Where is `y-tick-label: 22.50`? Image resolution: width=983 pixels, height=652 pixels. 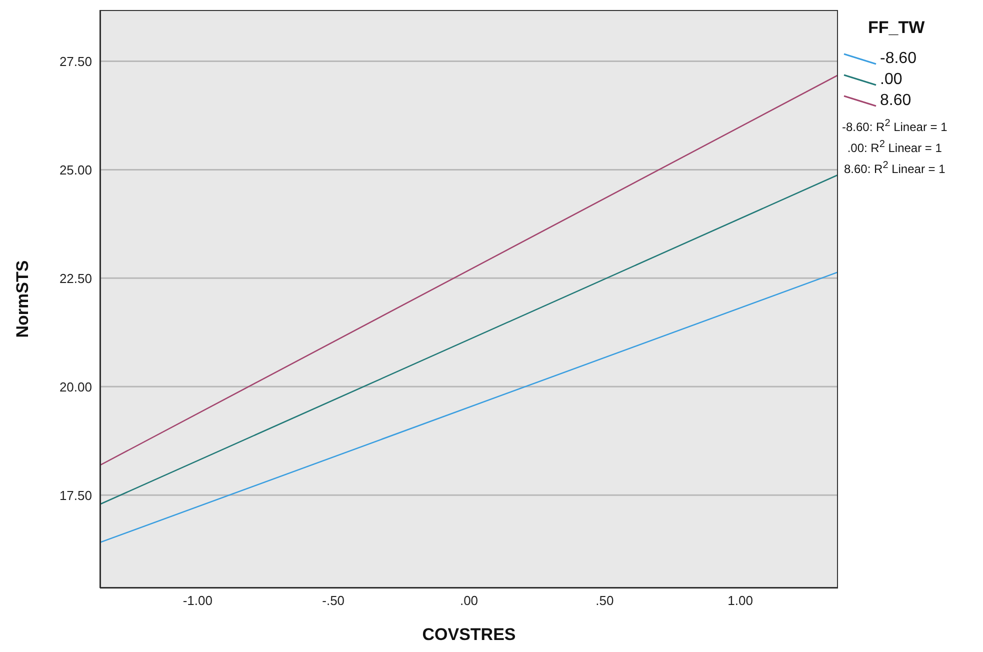 y-tick-label: 22.50 is located at coordinates (75, 278).